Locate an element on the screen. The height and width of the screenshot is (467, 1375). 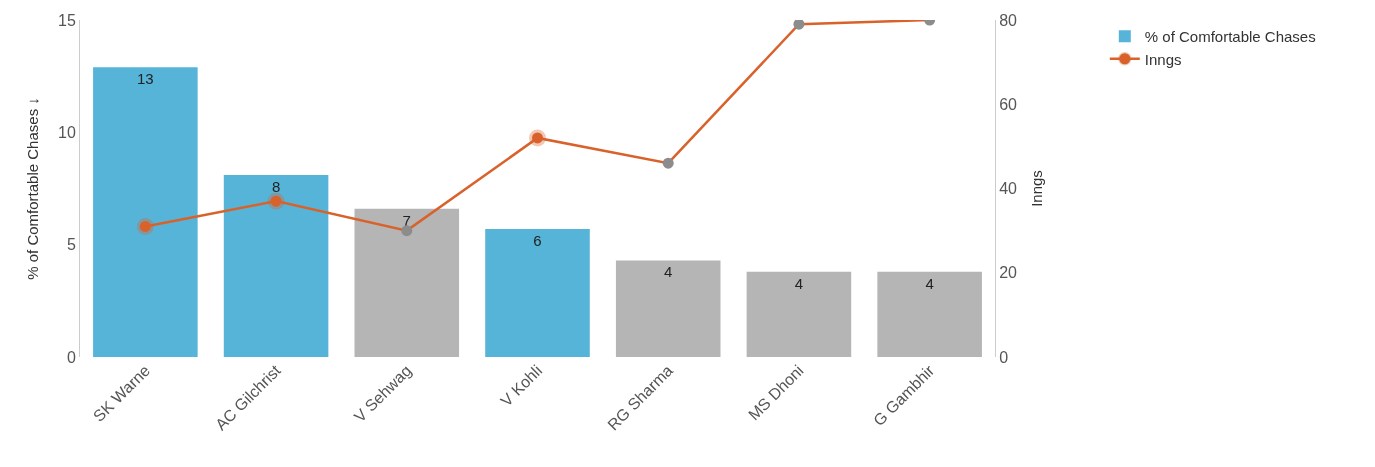
y2-axis-title: Inngs is located at coordinates (1037, 188).